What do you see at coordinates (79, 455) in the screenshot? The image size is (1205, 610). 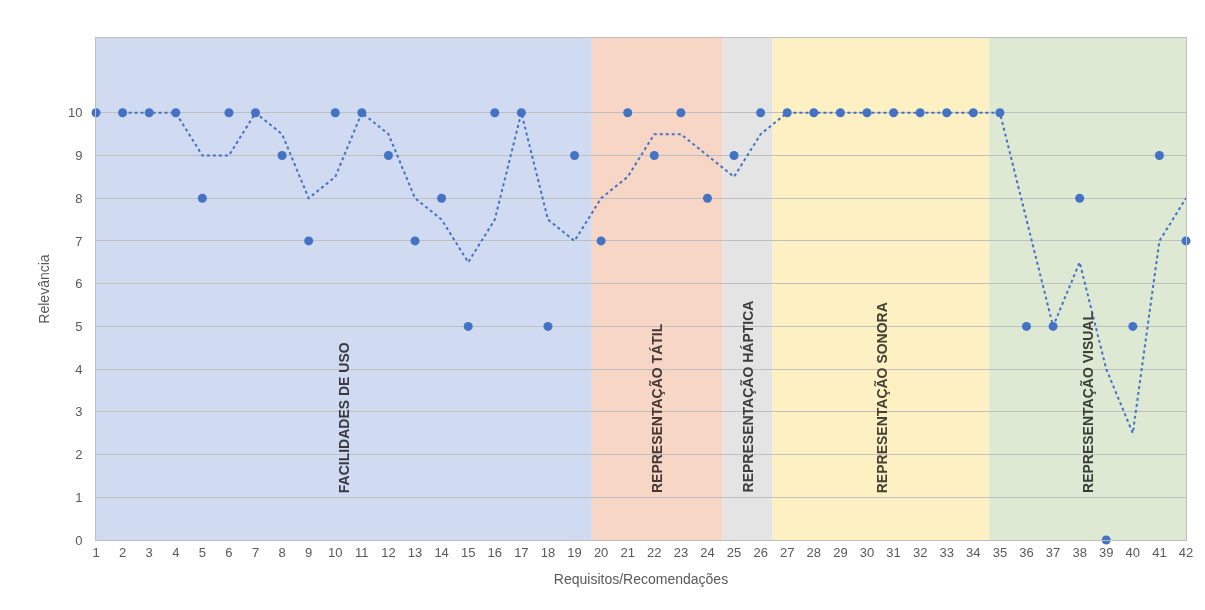 I see `y-tick-label: 2` at bounding box center [79, 455].